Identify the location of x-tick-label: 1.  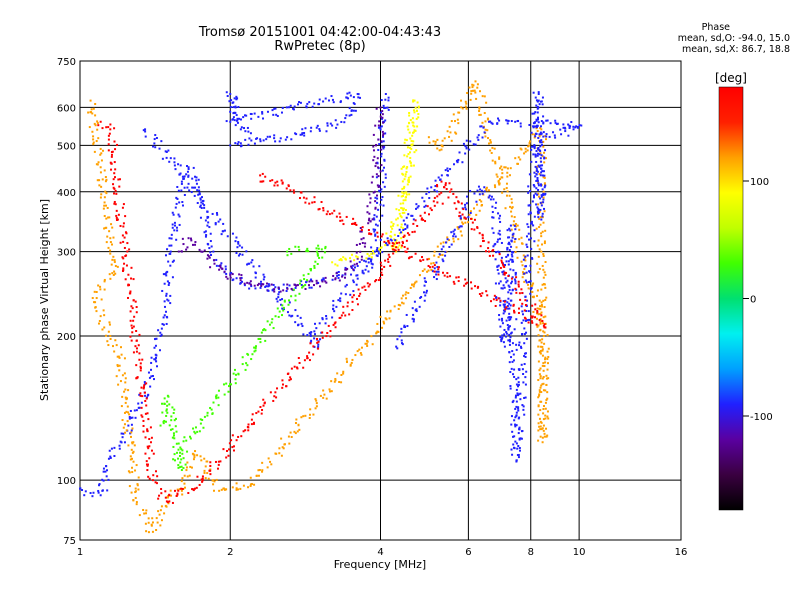
(80, 552).